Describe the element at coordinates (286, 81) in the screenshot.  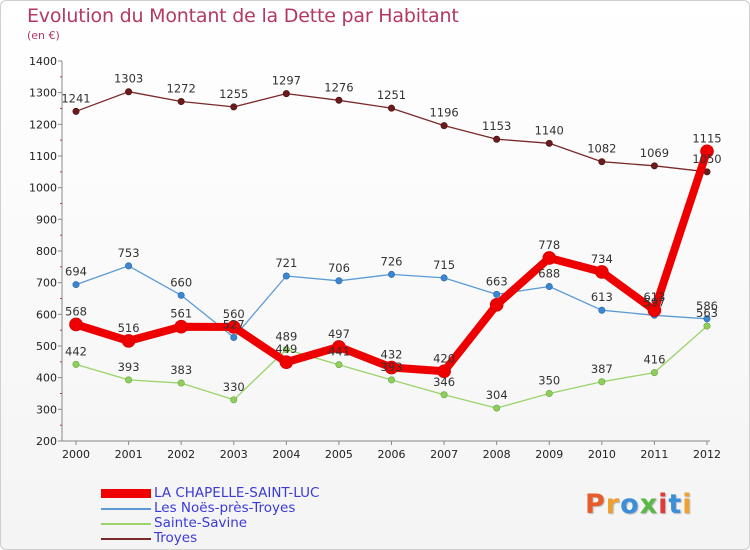
I see `data-label: 1297` at that location.